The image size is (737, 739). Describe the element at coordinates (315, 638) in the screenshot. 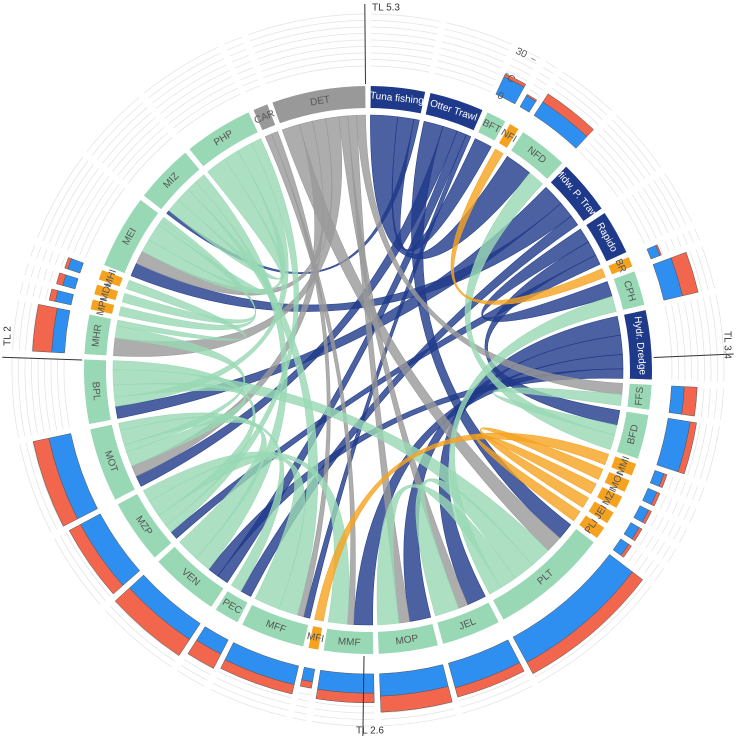

I see `node-label: MFI` at that location.